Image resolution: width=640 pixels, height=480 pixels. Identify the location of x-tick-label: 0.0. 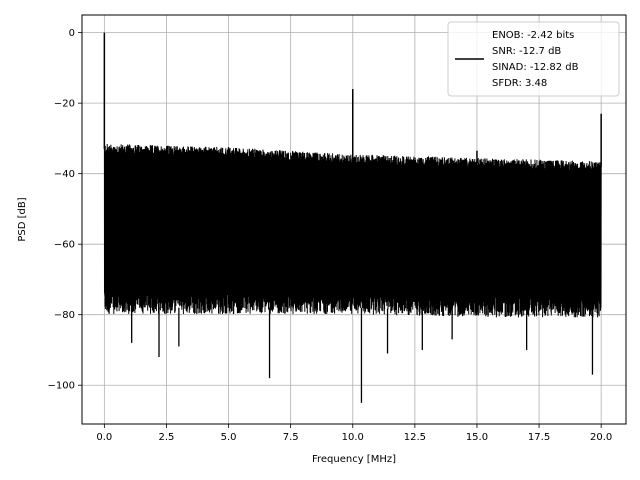
(104, 437).